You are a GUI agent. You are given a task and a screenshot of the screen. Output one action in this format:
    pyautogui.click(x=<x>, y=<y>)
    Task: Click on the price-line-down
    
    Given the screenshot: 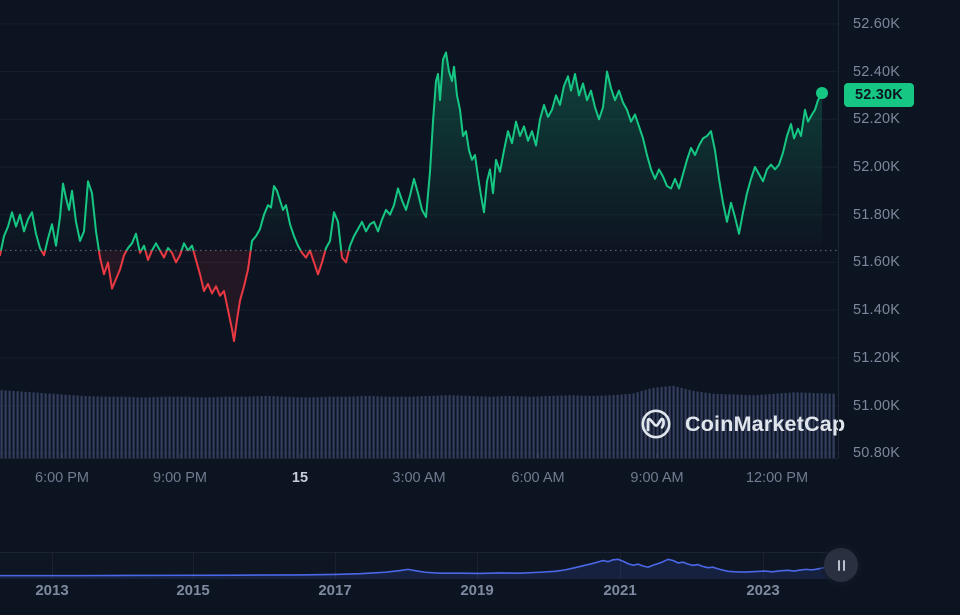 What is the action you would take?
    pyautogui.click(x=175, y=296)
    